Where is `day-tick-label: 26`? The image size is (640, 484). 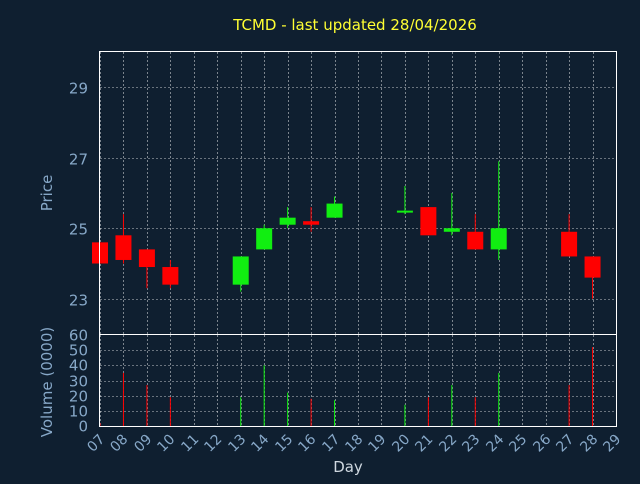 day-tick-label: 26 is located at coordinates (542, 443).